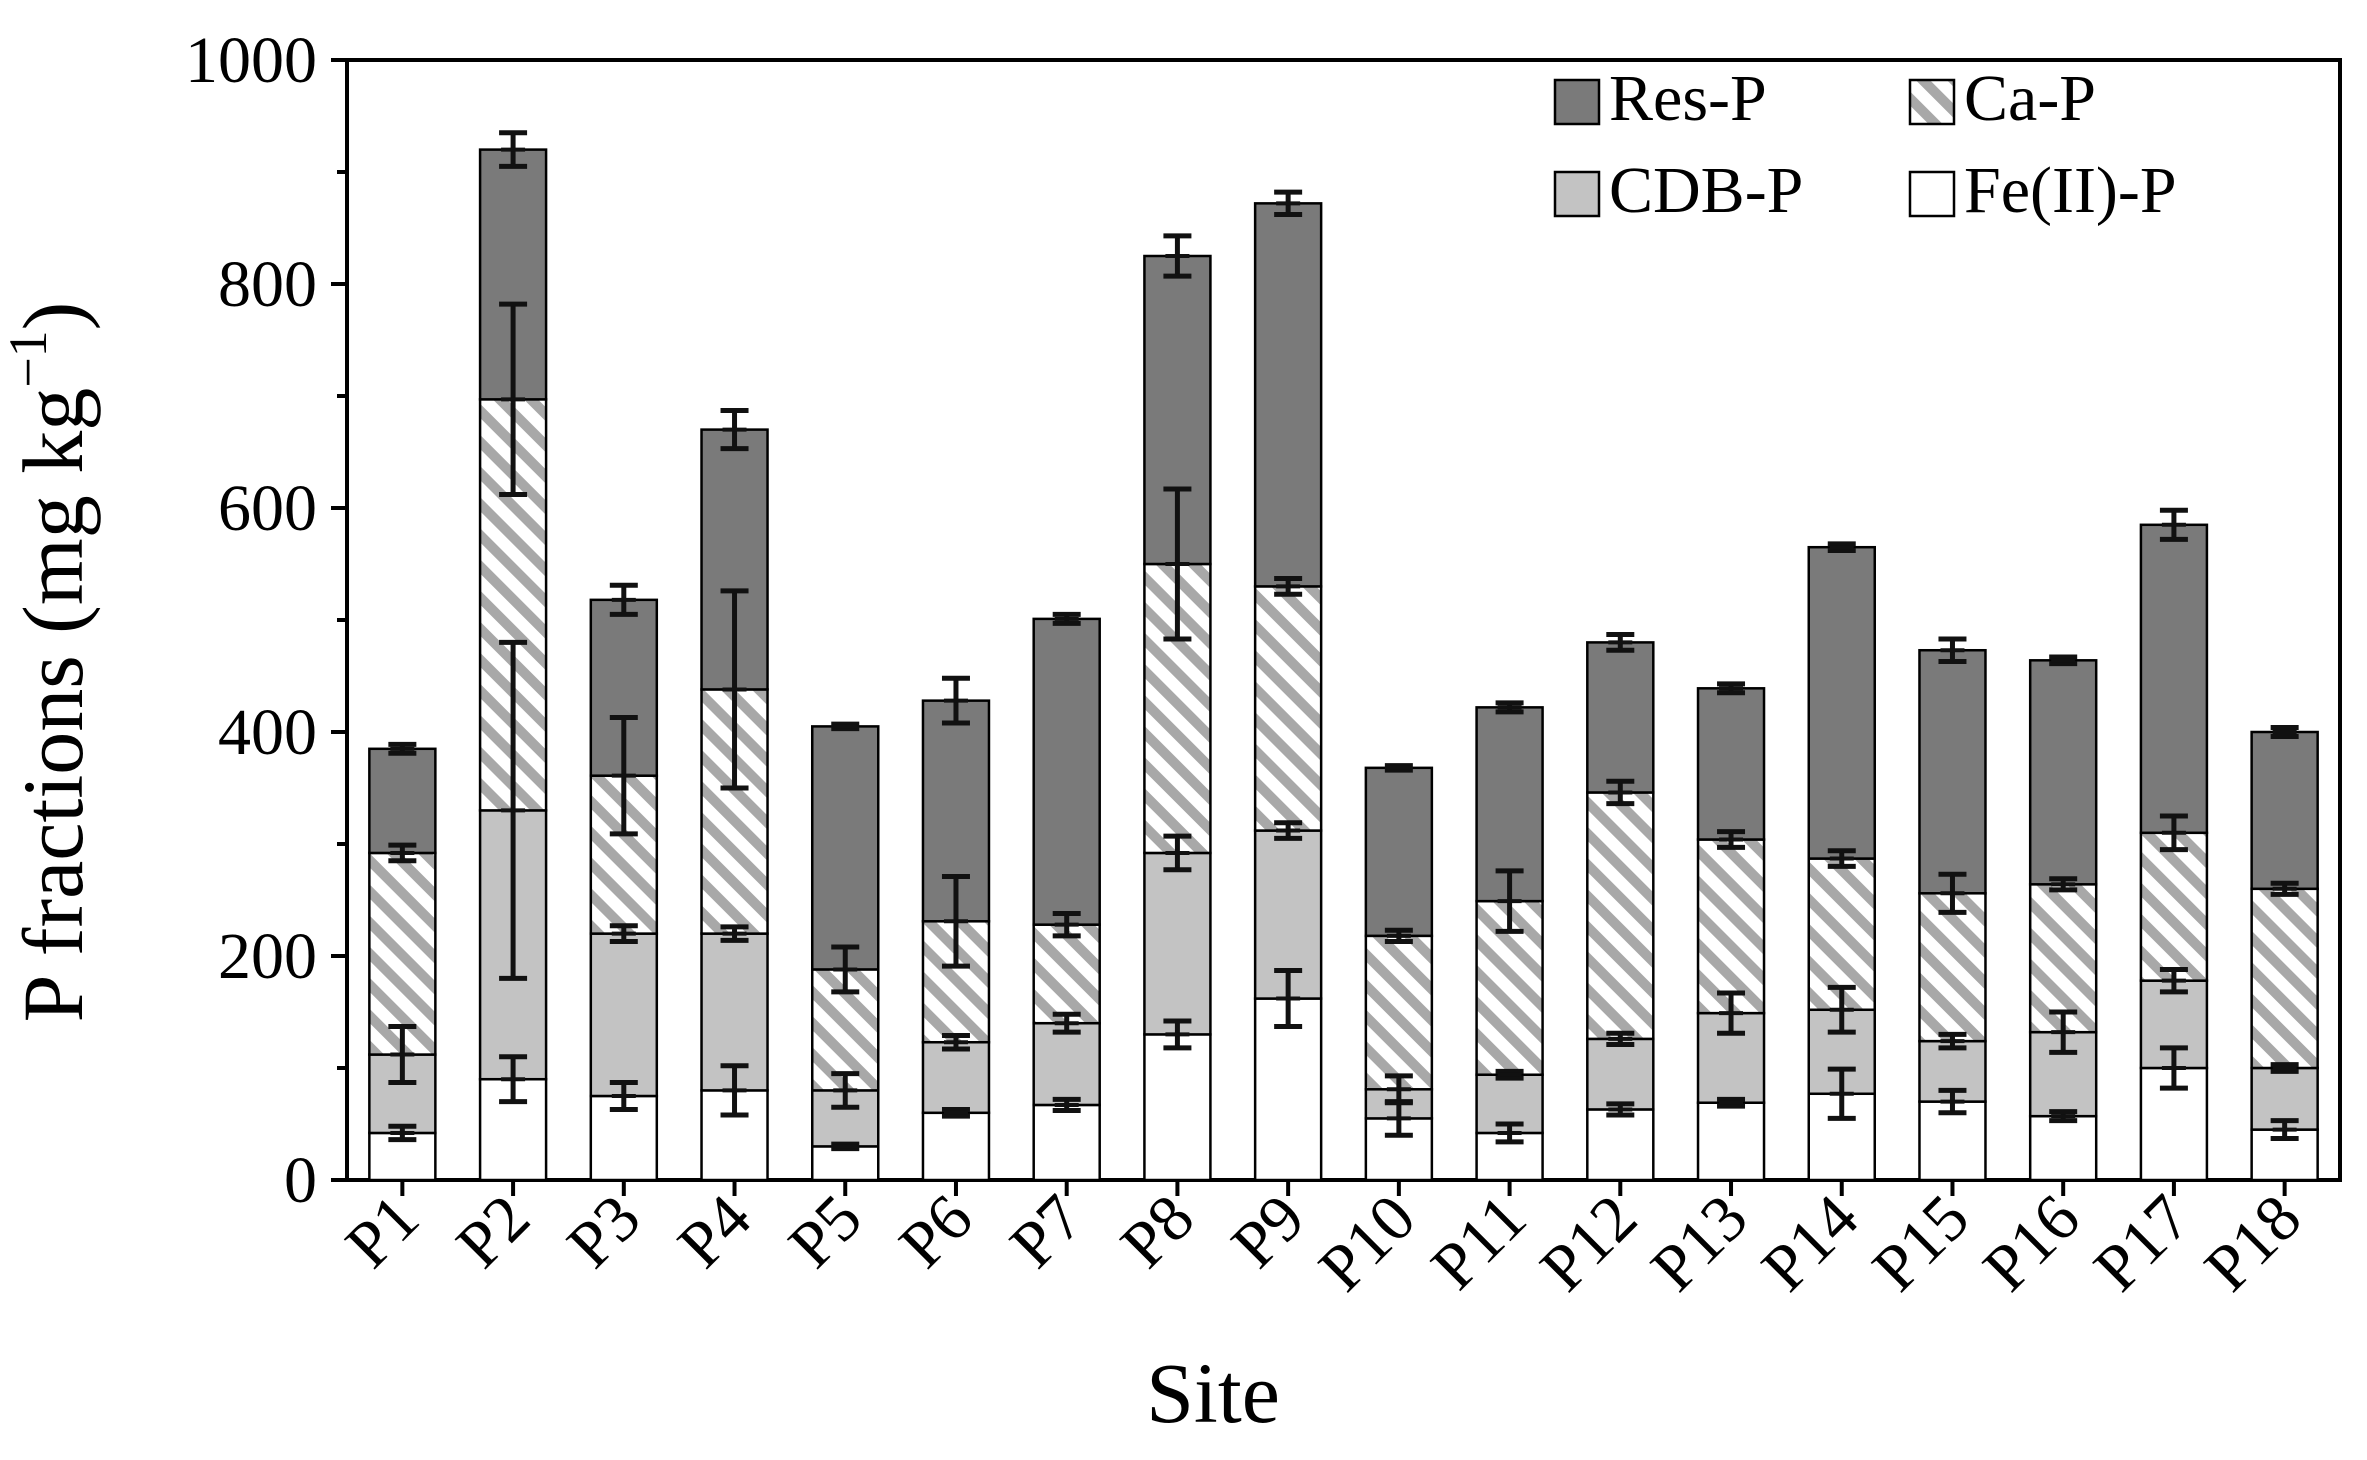 The image size is (2367, 1460). What do you see at coordinates (603, 1231) in the screenshot?
I see `x-tick-label: P3` at bounding box center [603, 1231].